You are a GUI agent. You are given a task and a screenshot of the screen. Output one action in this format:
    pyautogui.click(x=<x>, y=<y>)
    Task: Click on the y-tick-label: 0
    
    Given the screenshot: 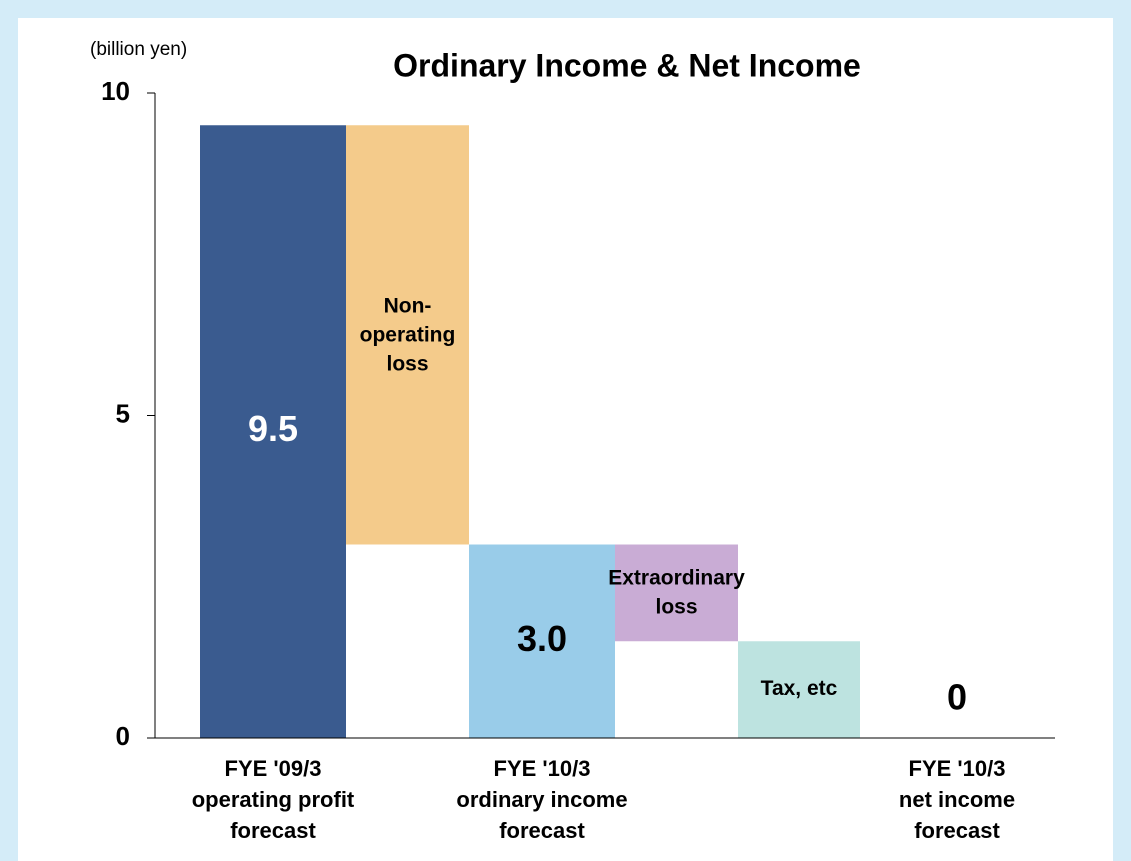 What is the action you would take?
    pyautogui.click(x=123, y=736)
    